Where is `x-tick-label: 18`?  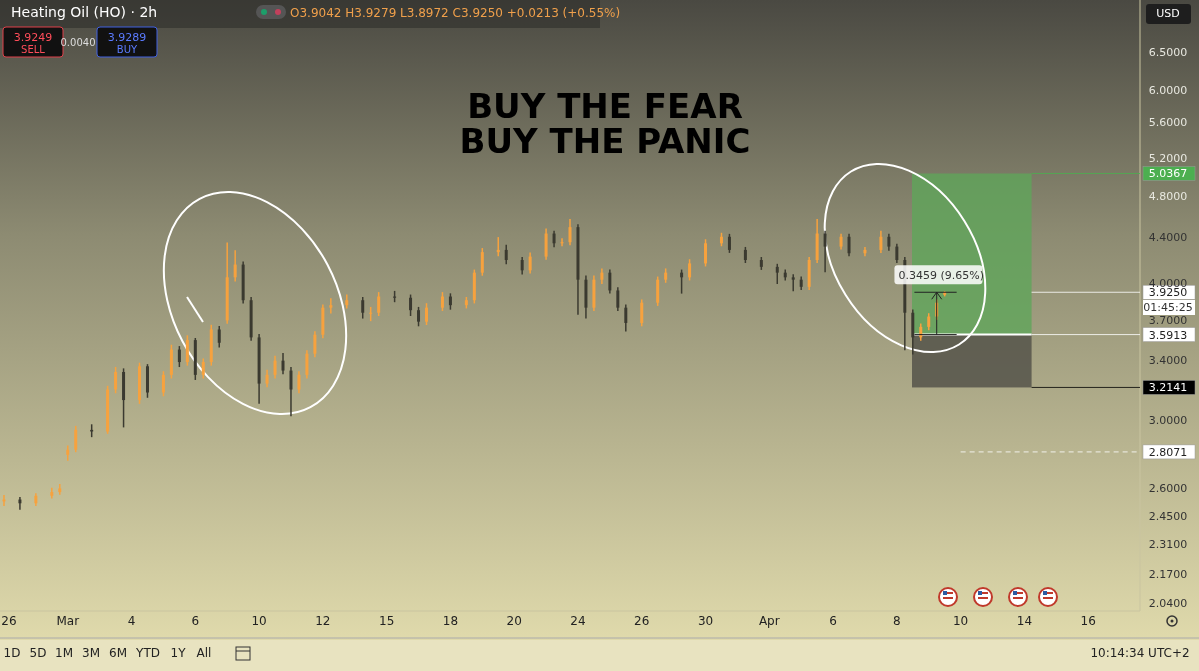
x-tick-label: 18 is located at coordinates (450, 621).